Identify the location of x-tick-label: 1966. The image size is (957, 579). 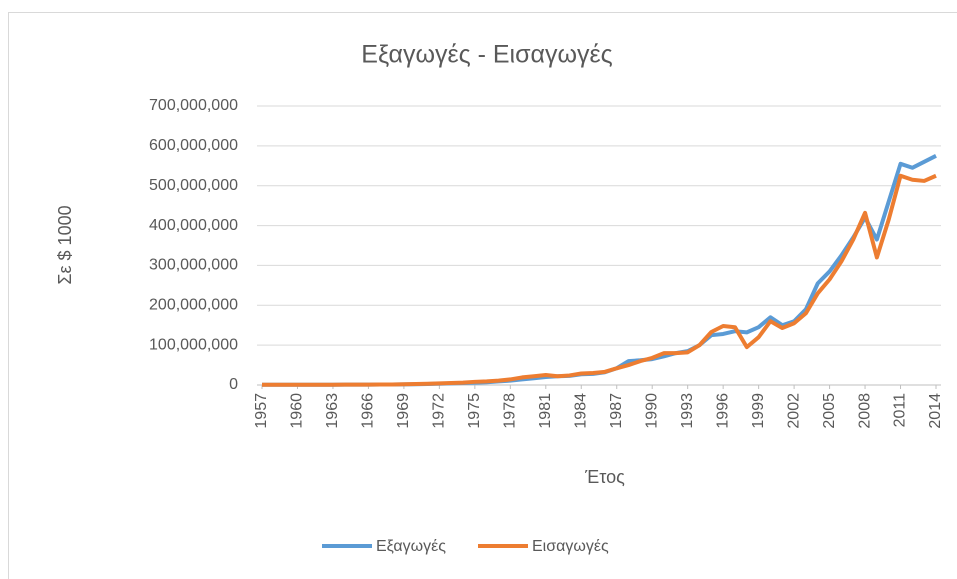
(368, 411).